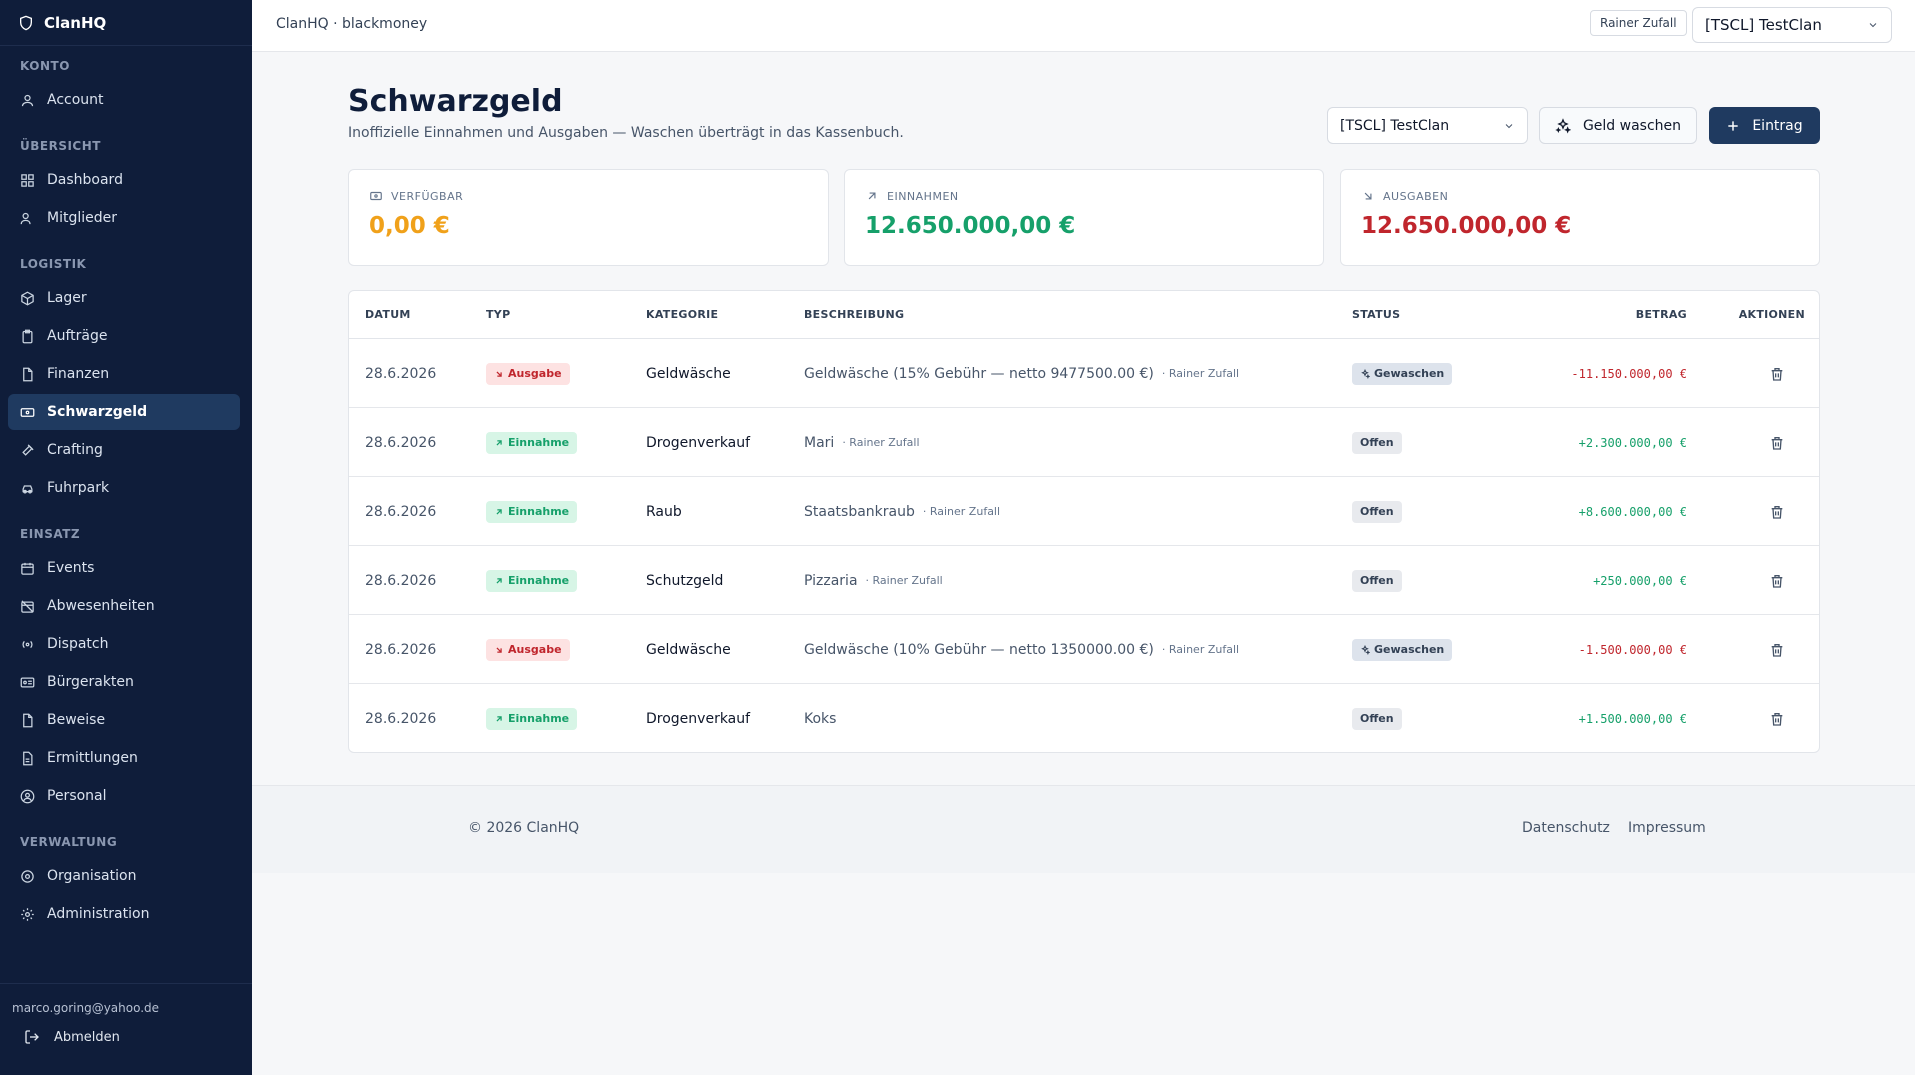 Image resolution: width=1915 pixels, height=1075 pixels. Describe the element at coordinates (854, 314) in the screenshot. I see `header-description: BESCHREIBUNG` at that location.